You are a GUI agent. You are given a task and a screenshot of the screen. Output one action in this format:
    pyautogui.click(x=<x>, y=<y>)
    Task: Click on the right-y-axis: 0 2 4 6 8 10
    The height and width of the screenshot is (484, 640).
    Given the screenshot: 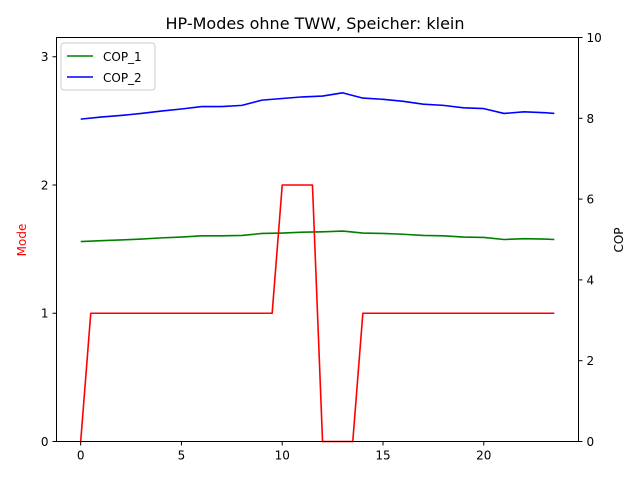 What is the action you would take?
    pyautogui.click(x=590, y=240)
    